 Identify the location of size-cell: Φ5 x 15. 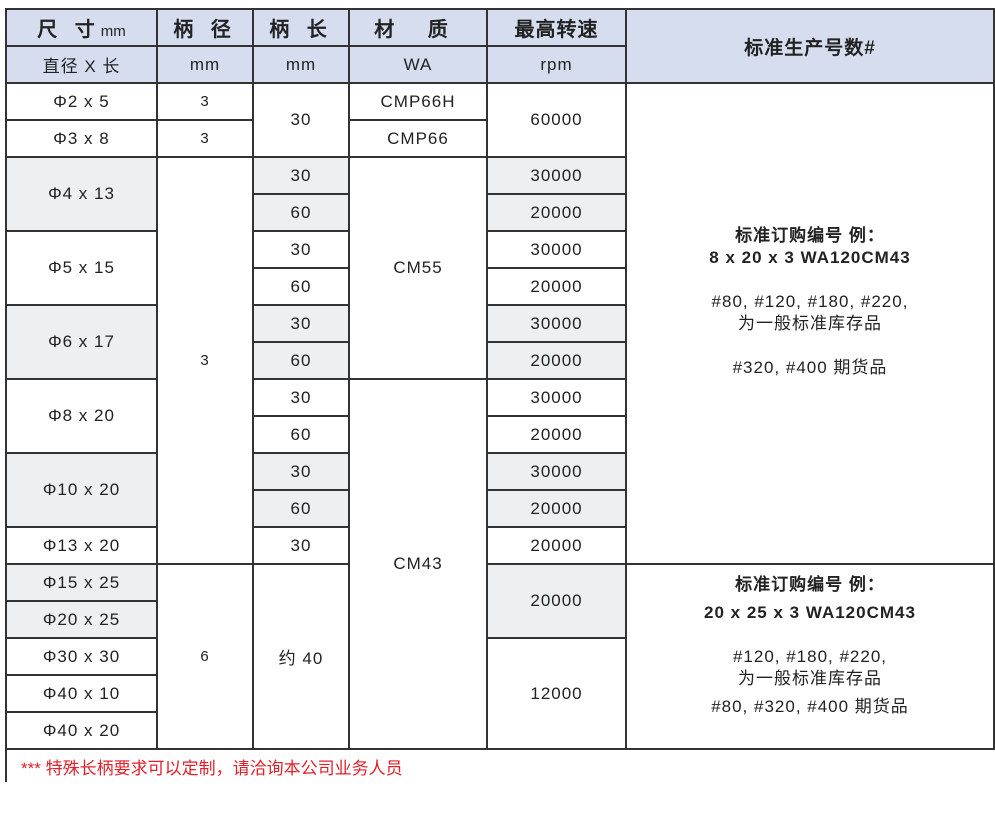
(81, 268).